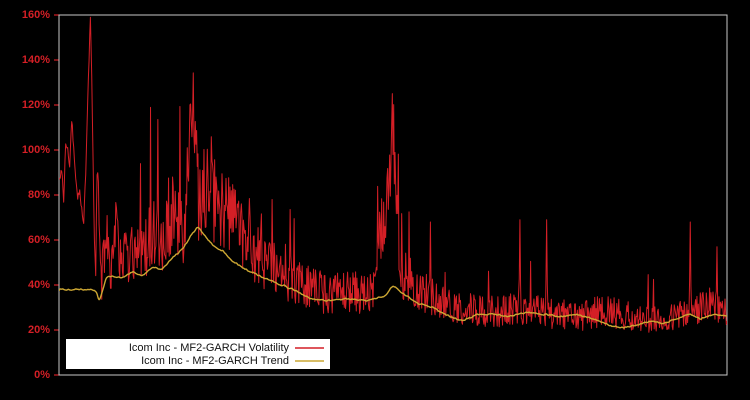 The image size is (750, 400). Describe the element at coordinates (36, 60) in the screenshot. I see `y-tick-label: 140%` at that location.